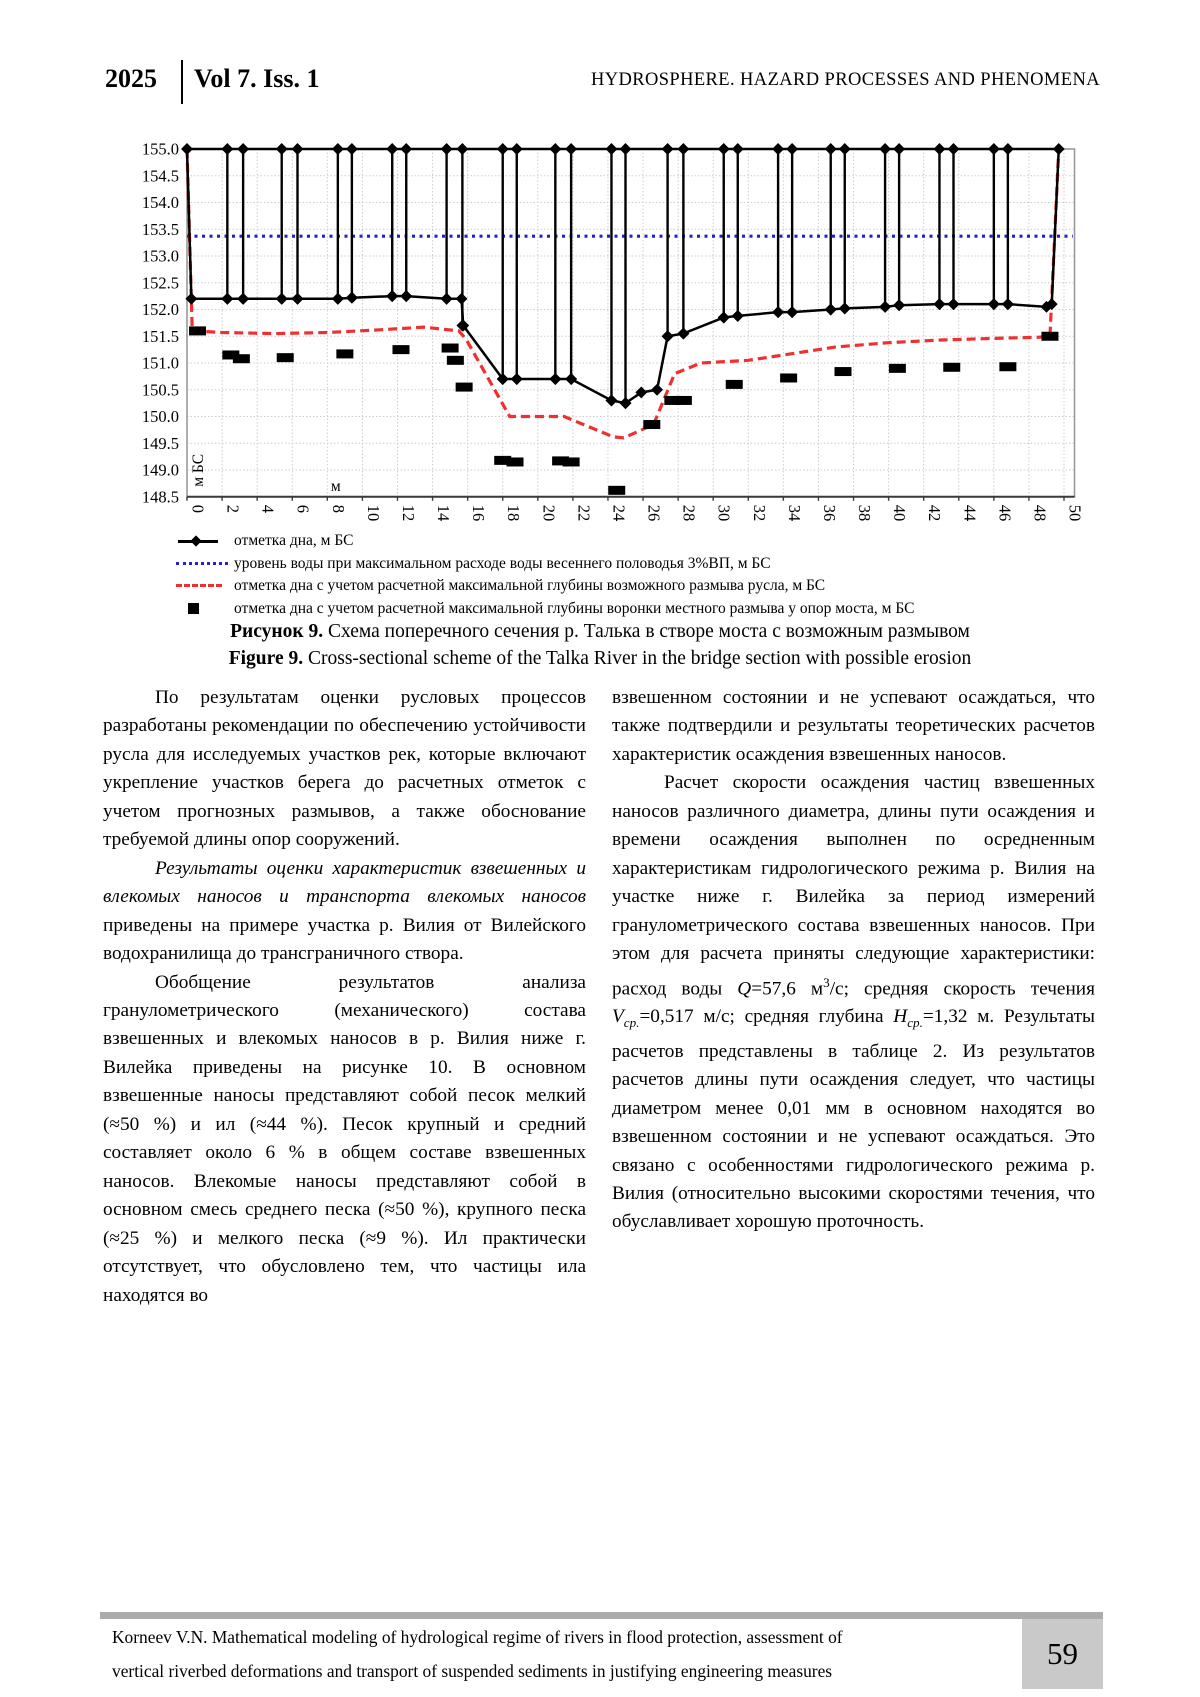 The image size is (1200, 1697). Describe the element at coordinates (294, 541) in the screenshot. I see `legend-label-bed: отметка дна, м БС` at that location.